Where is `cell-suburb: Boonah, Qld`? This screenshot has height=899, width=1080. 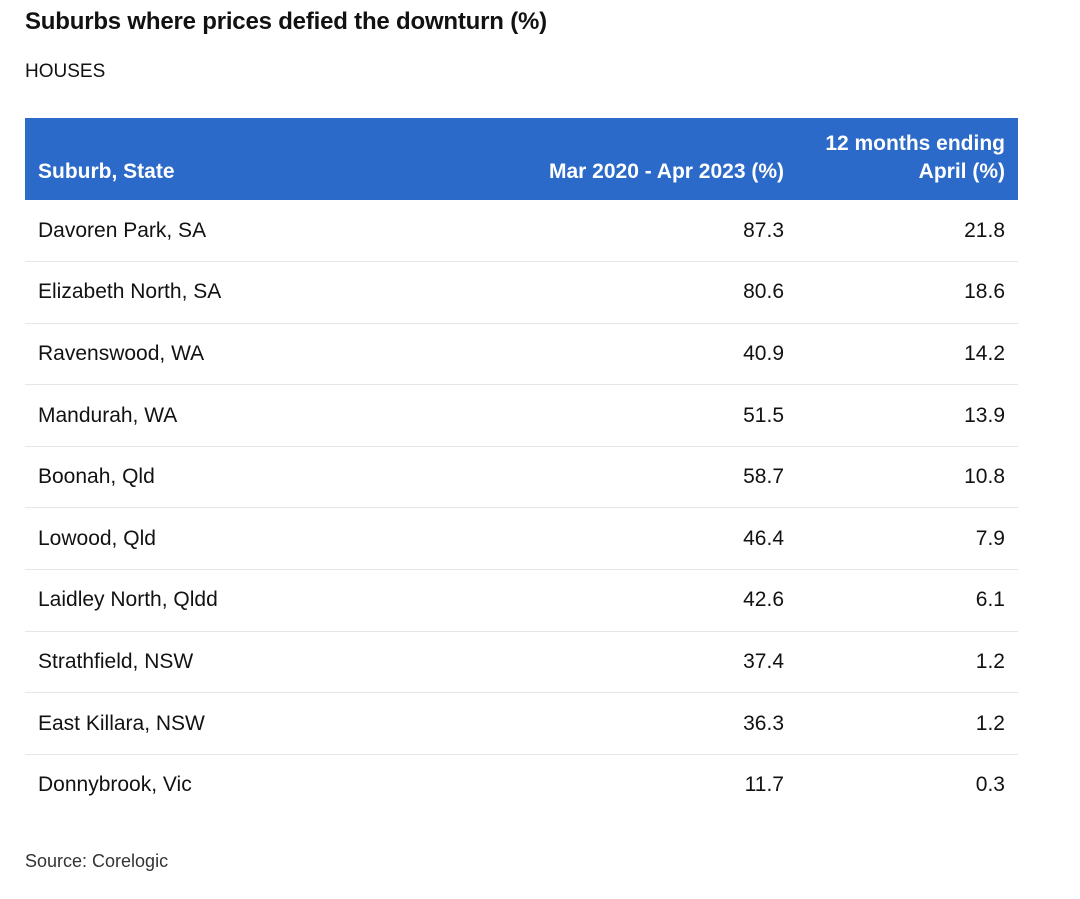
cell-suburb: Boonah, Qld is located at coordinates (96, 477).